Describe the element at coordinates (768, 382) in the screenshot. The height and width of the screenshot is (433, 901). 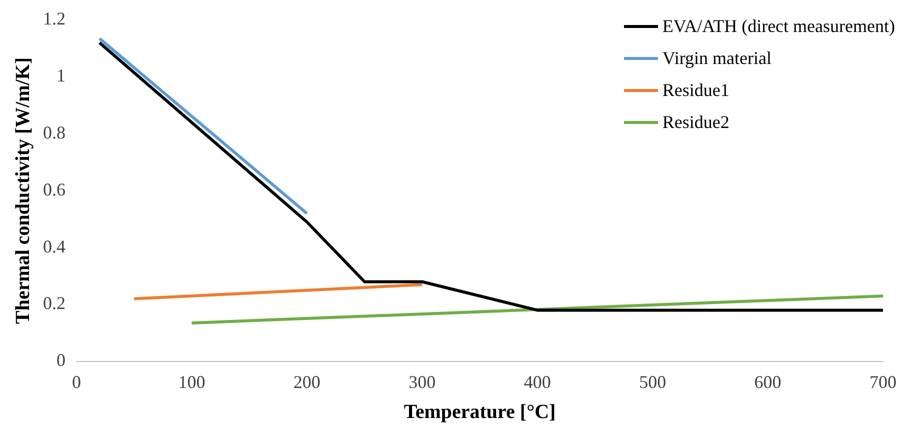
I see `x-tick-label: 600` at that location.